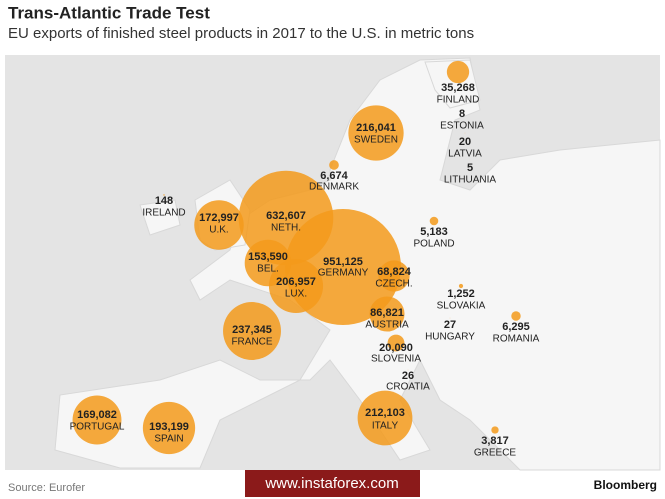 This screenshot has height=499, width=665. Describe the element at coordinates (343, 262) in the screenshot. I see `value-label: 951,125` at that location.